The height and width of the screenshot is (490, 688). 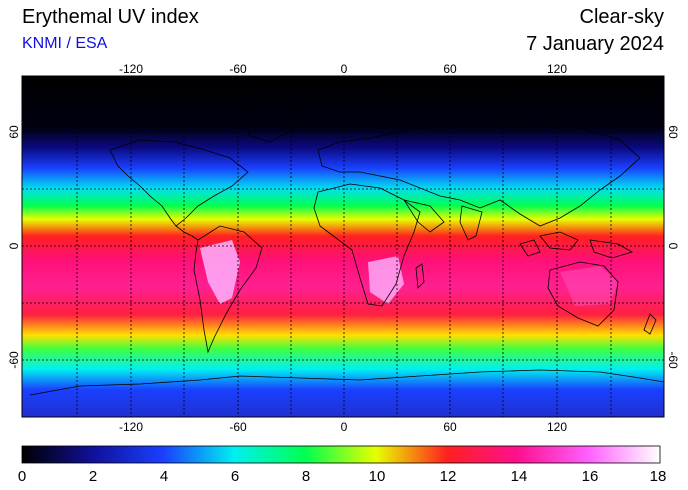 What do you see at coordinates (14, 360) in the screenshot?
I see `lat-tick-left: -60` at bounding box center [14, 360].